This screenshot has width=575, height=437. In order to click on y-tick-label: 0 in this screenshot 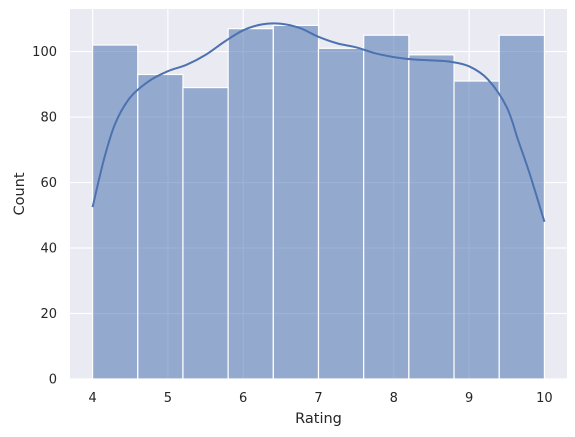, I will do `click(53, 380)`.